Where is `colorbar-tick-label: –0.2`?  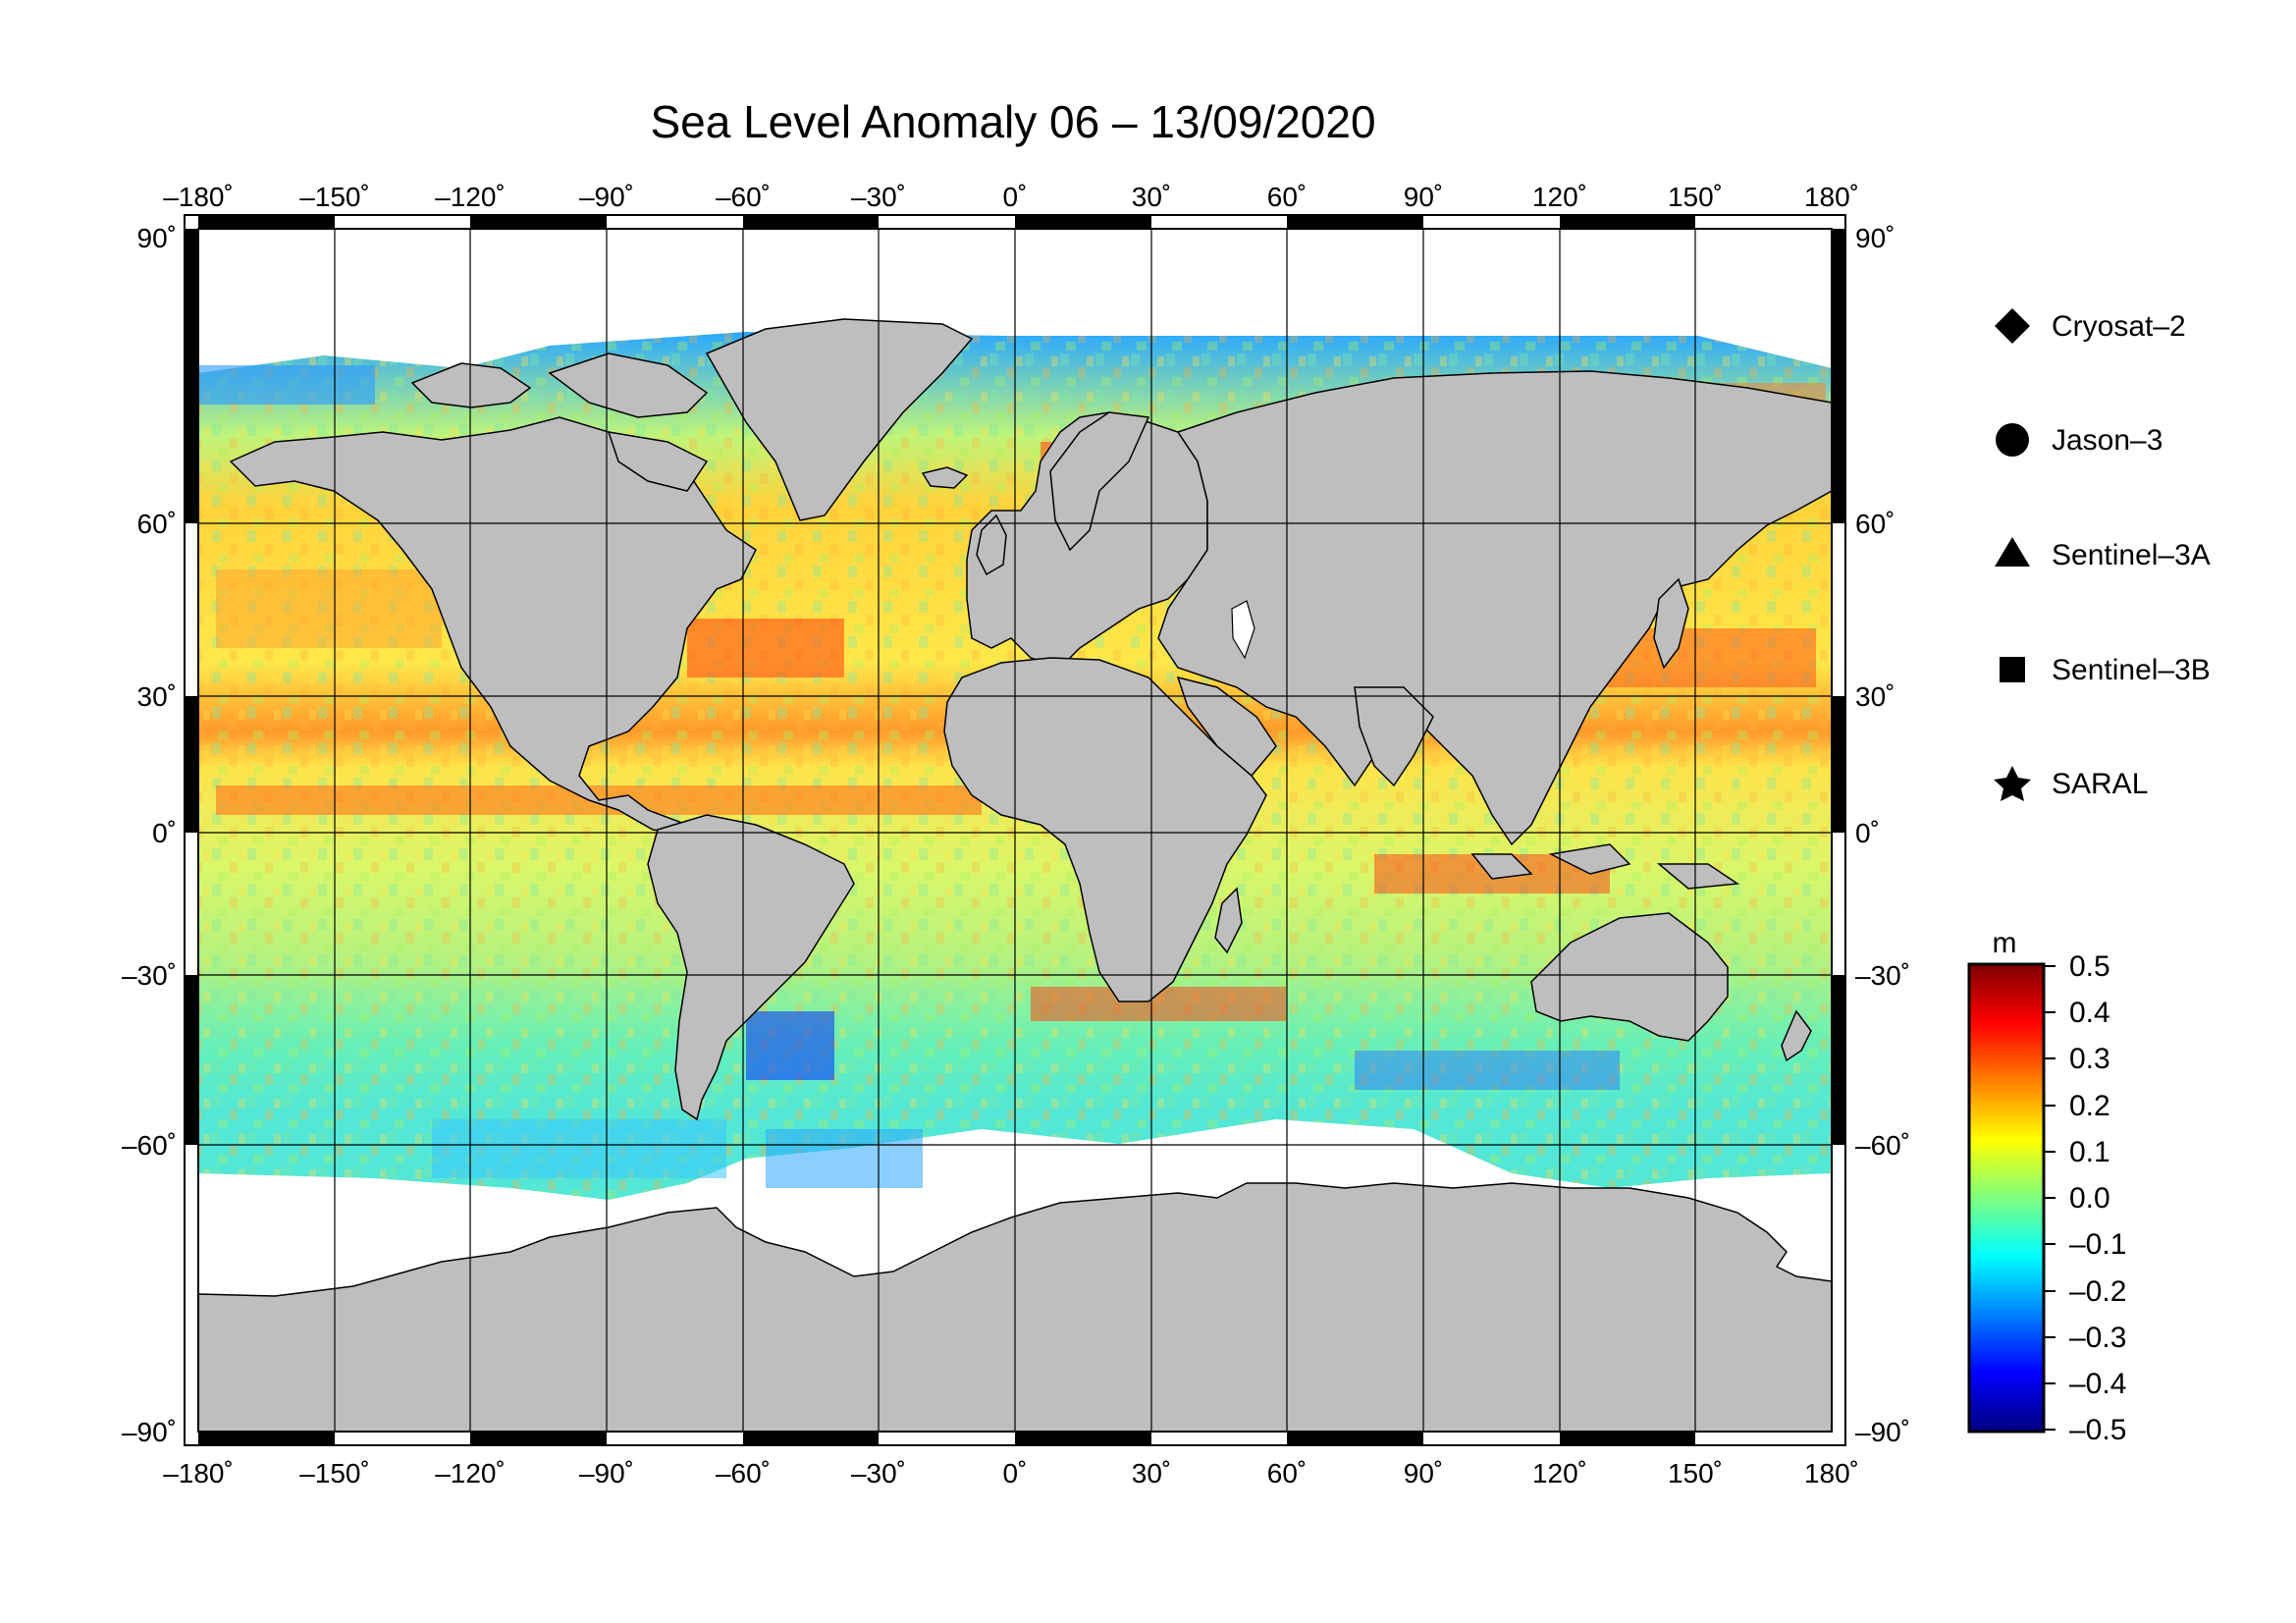 colorbar-tick-label: –0.2 is located at coordinates (2097, 1292).